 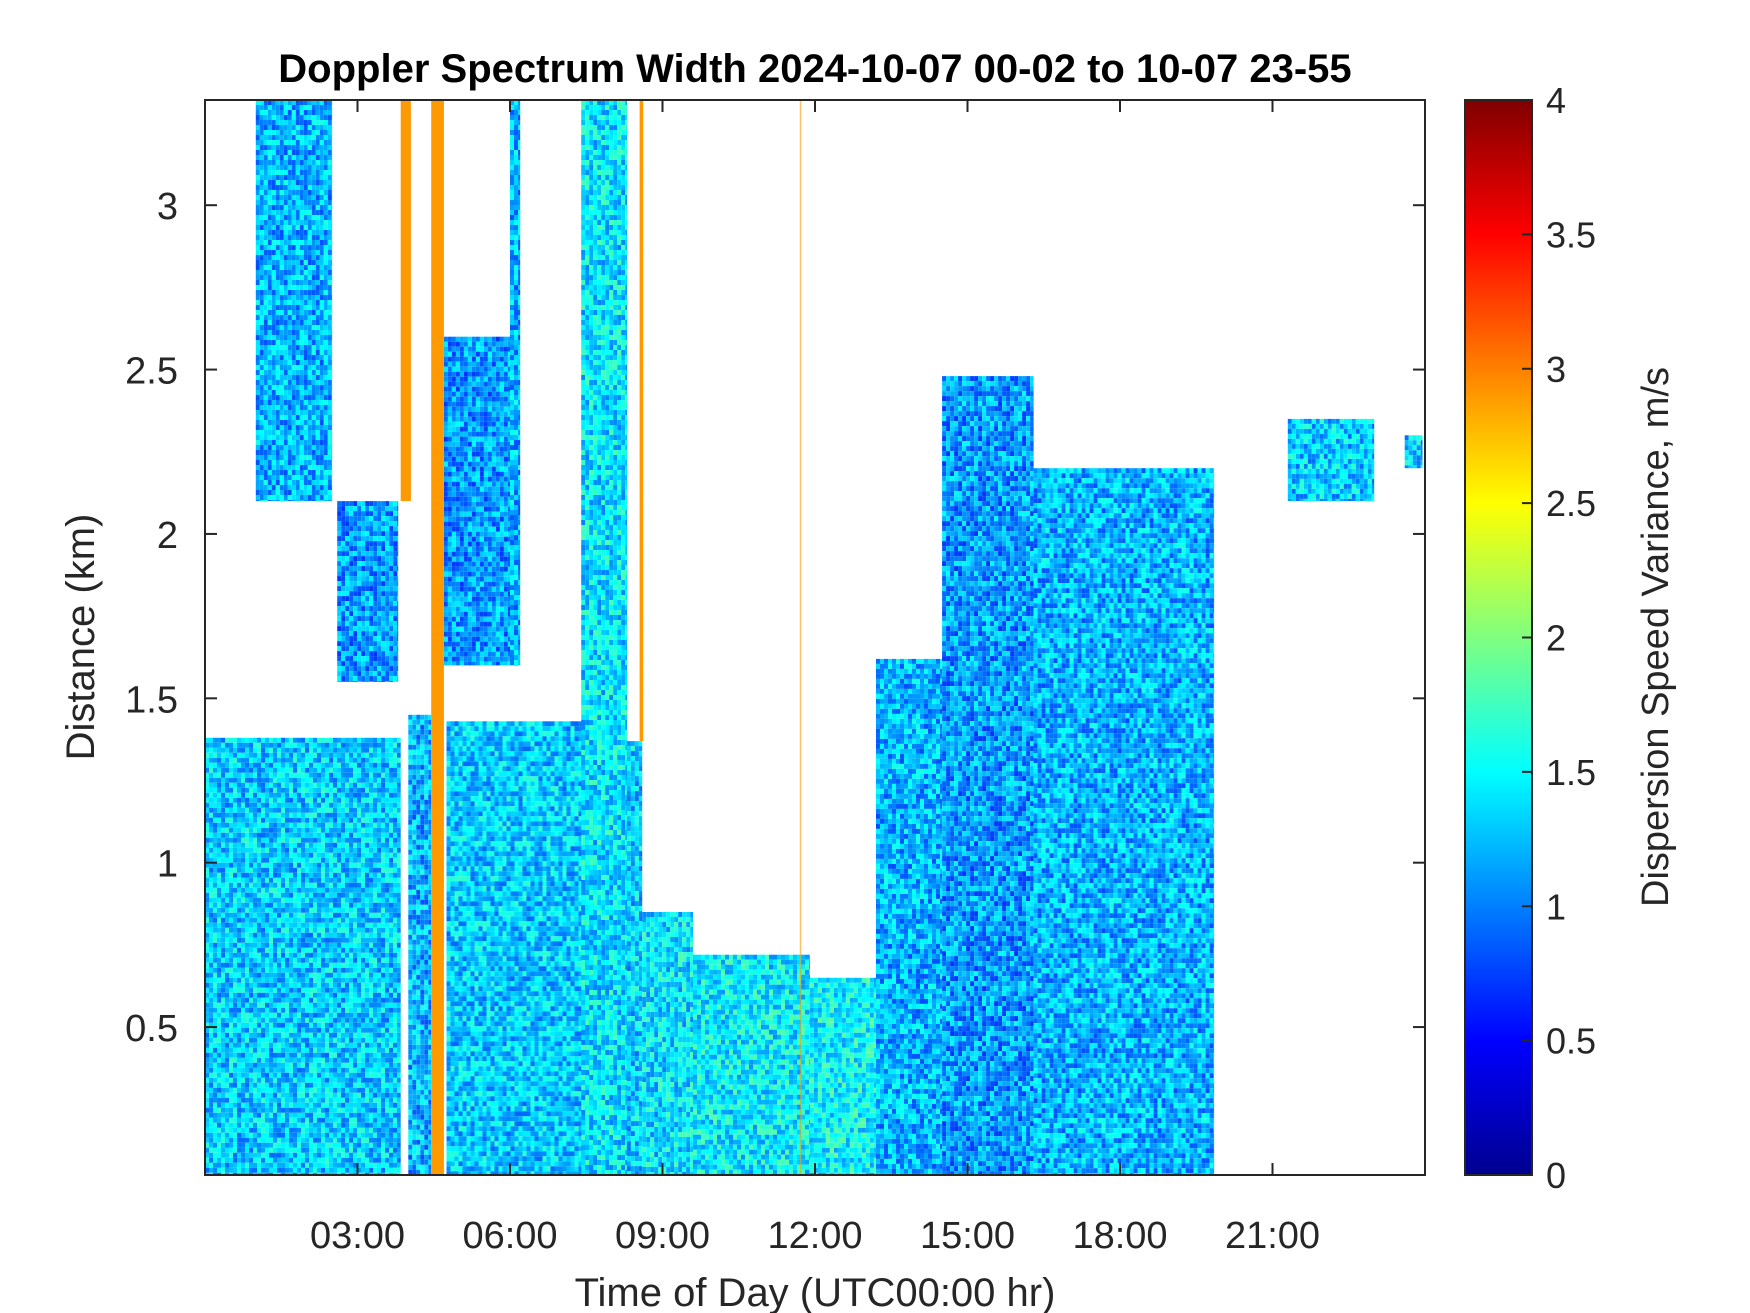 I want to click on y-tick-label: 1.5, so click(x=151, y=700).